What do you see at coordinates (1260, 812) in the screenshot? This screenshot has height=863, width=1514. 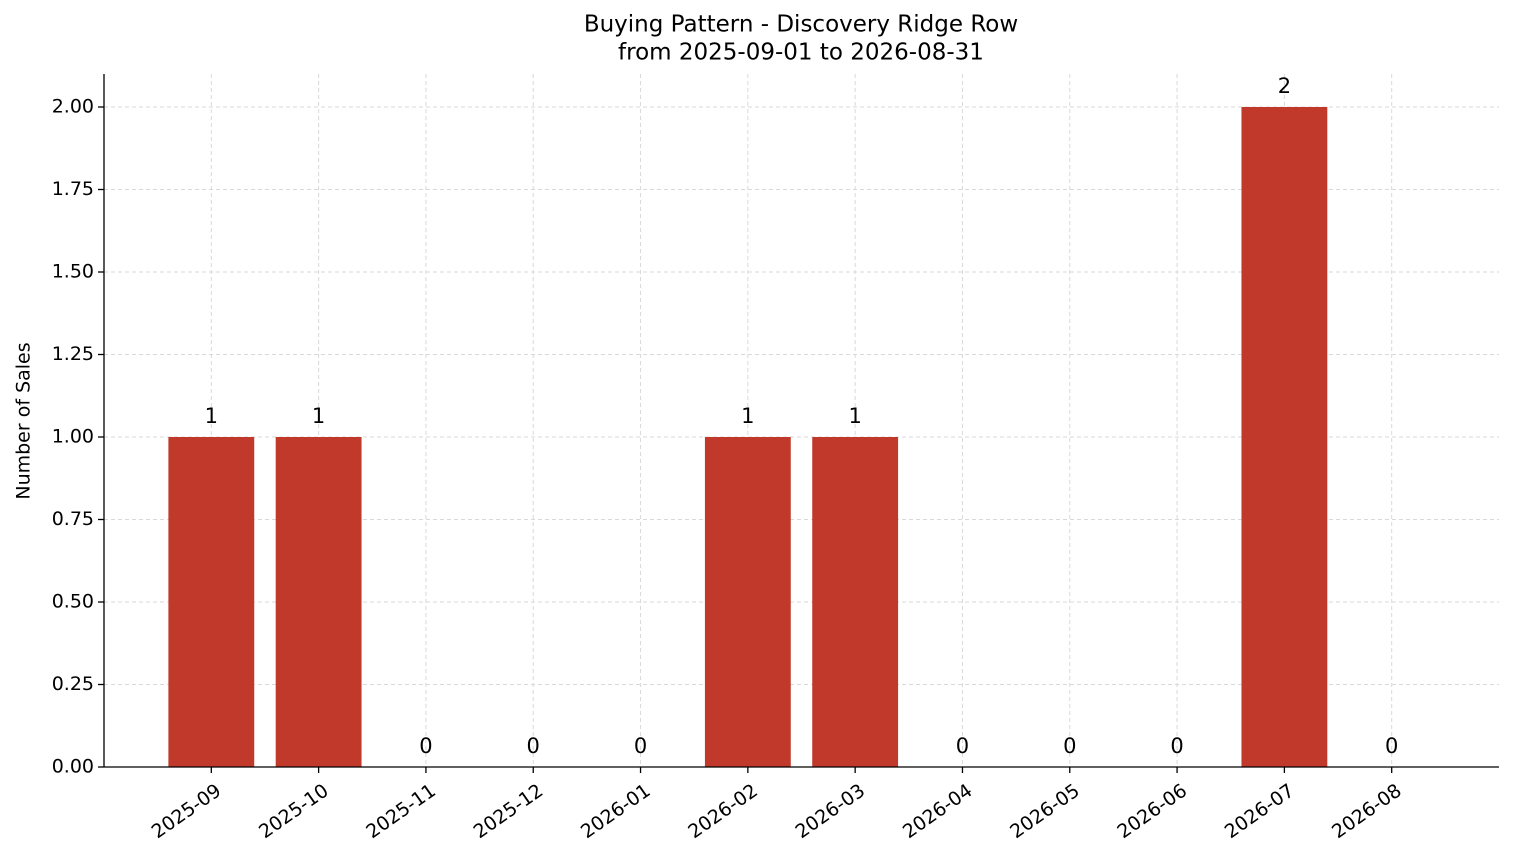 I see `x-tick-label: 2026-07` at bounding box center [1260, 812].